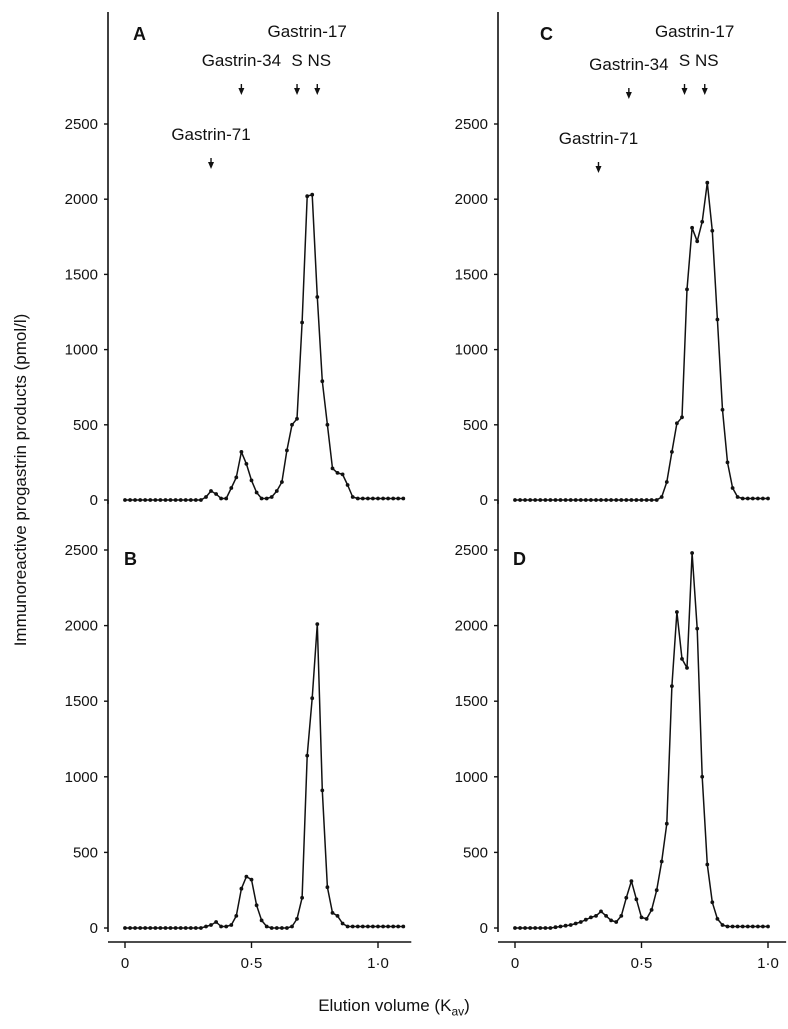  What do you see at coordinates (641, 740) in the screenshot?
I see `series-line` at bounding box center [641, 740].